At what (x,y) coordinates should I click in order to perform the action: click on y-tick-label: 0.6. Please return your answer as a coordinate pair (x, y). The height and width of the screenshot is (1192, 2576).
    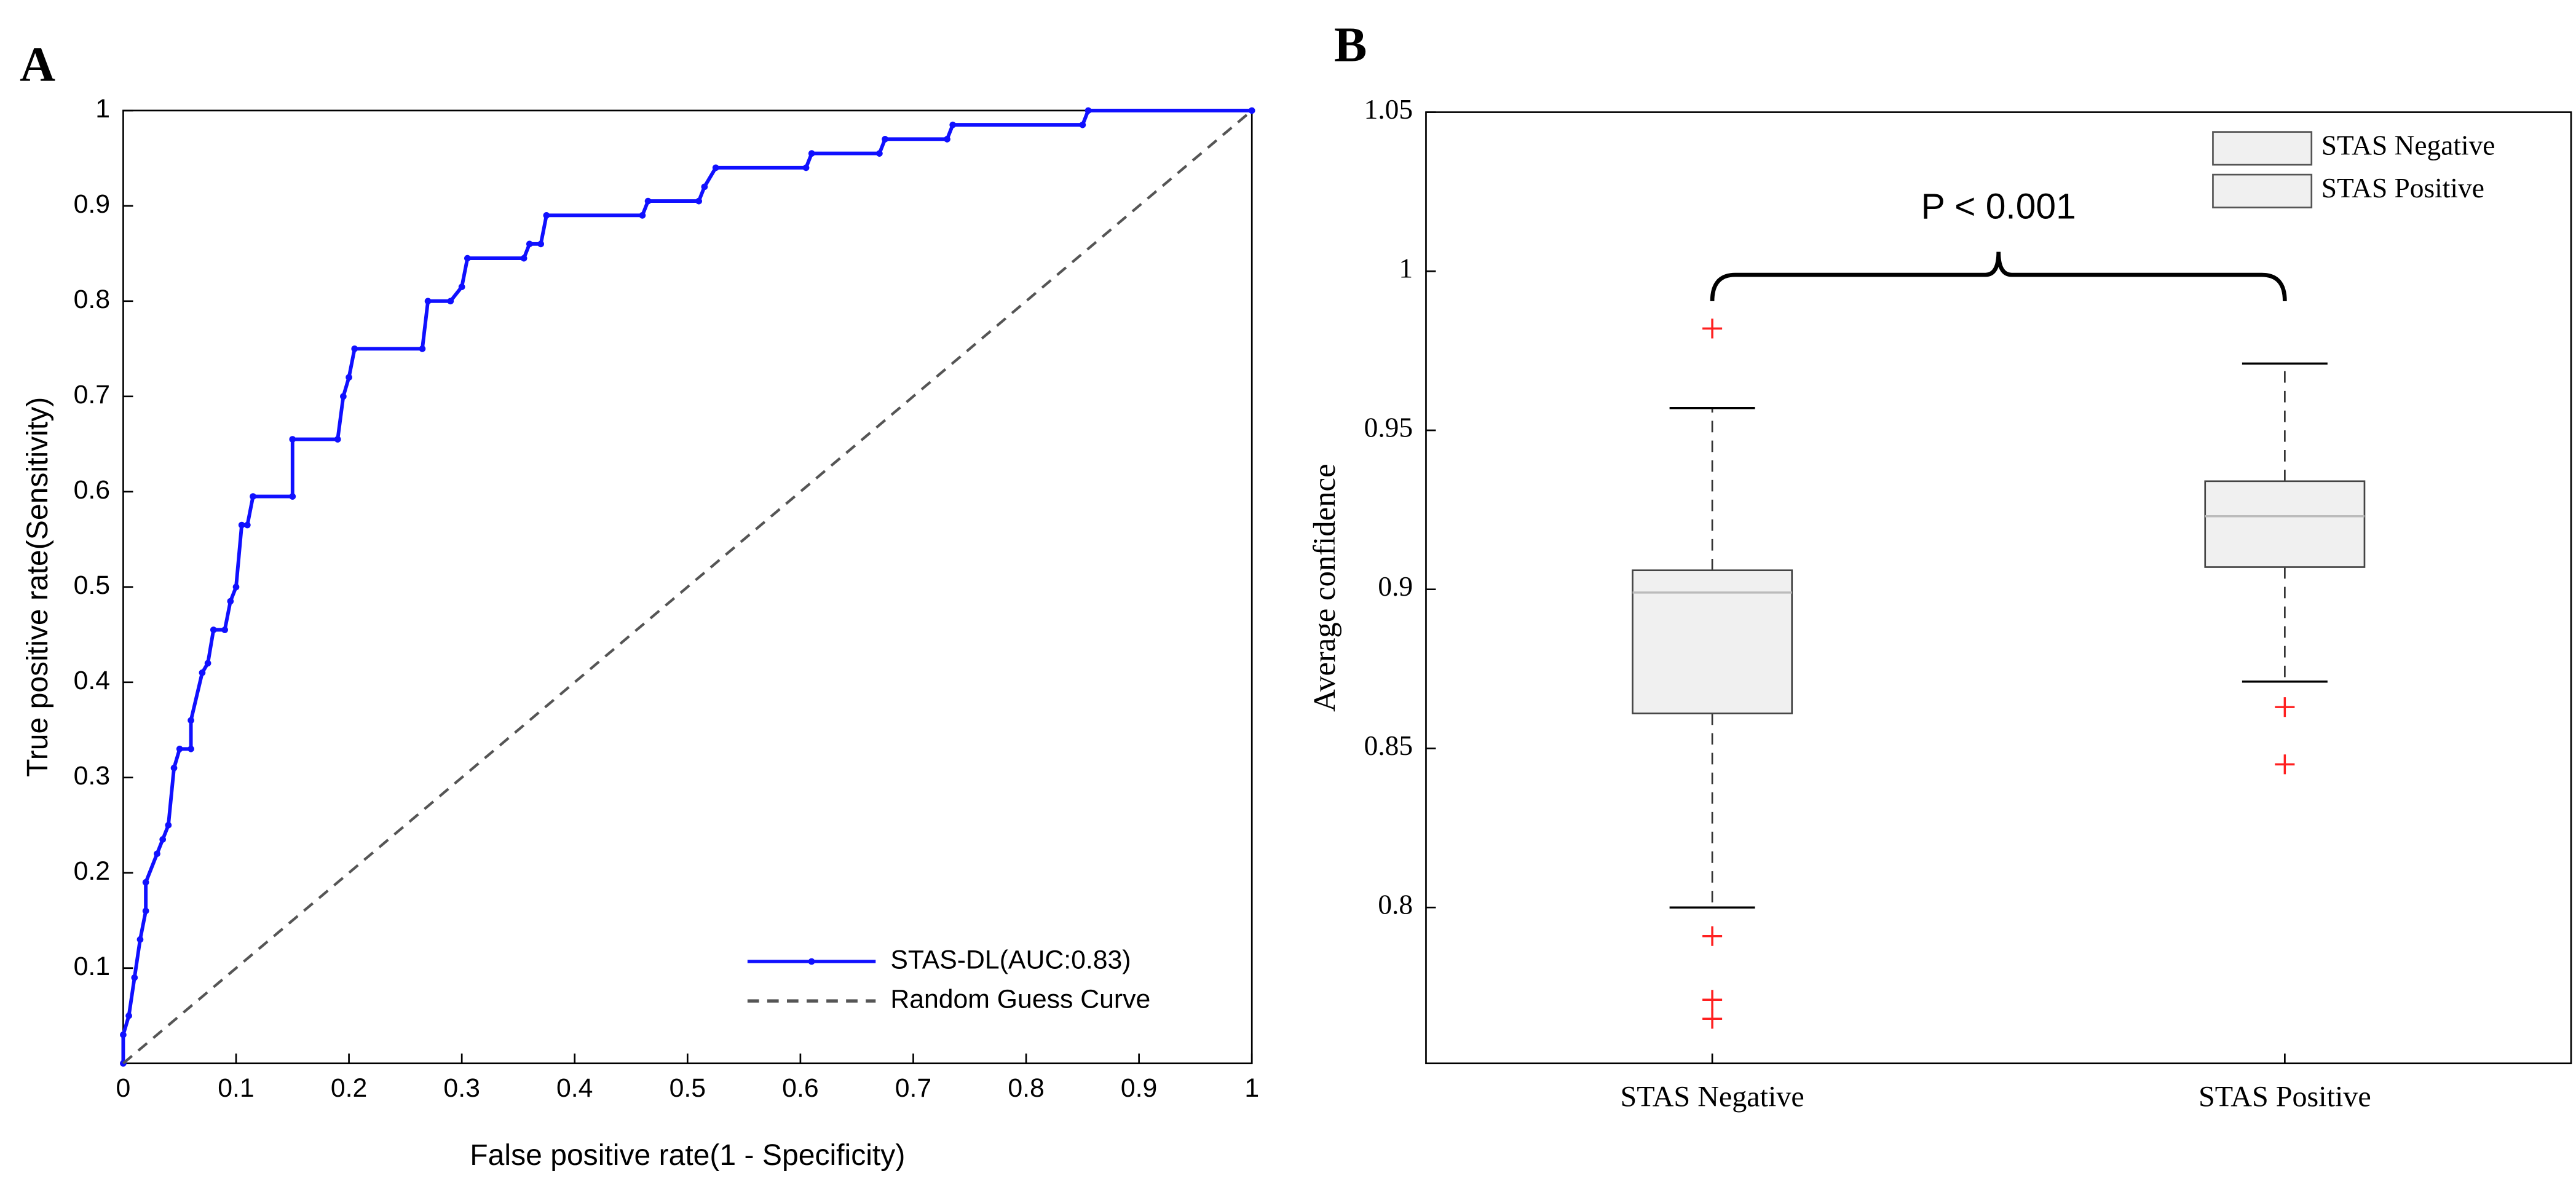
    Looking at the image, I should click on (92, 490).